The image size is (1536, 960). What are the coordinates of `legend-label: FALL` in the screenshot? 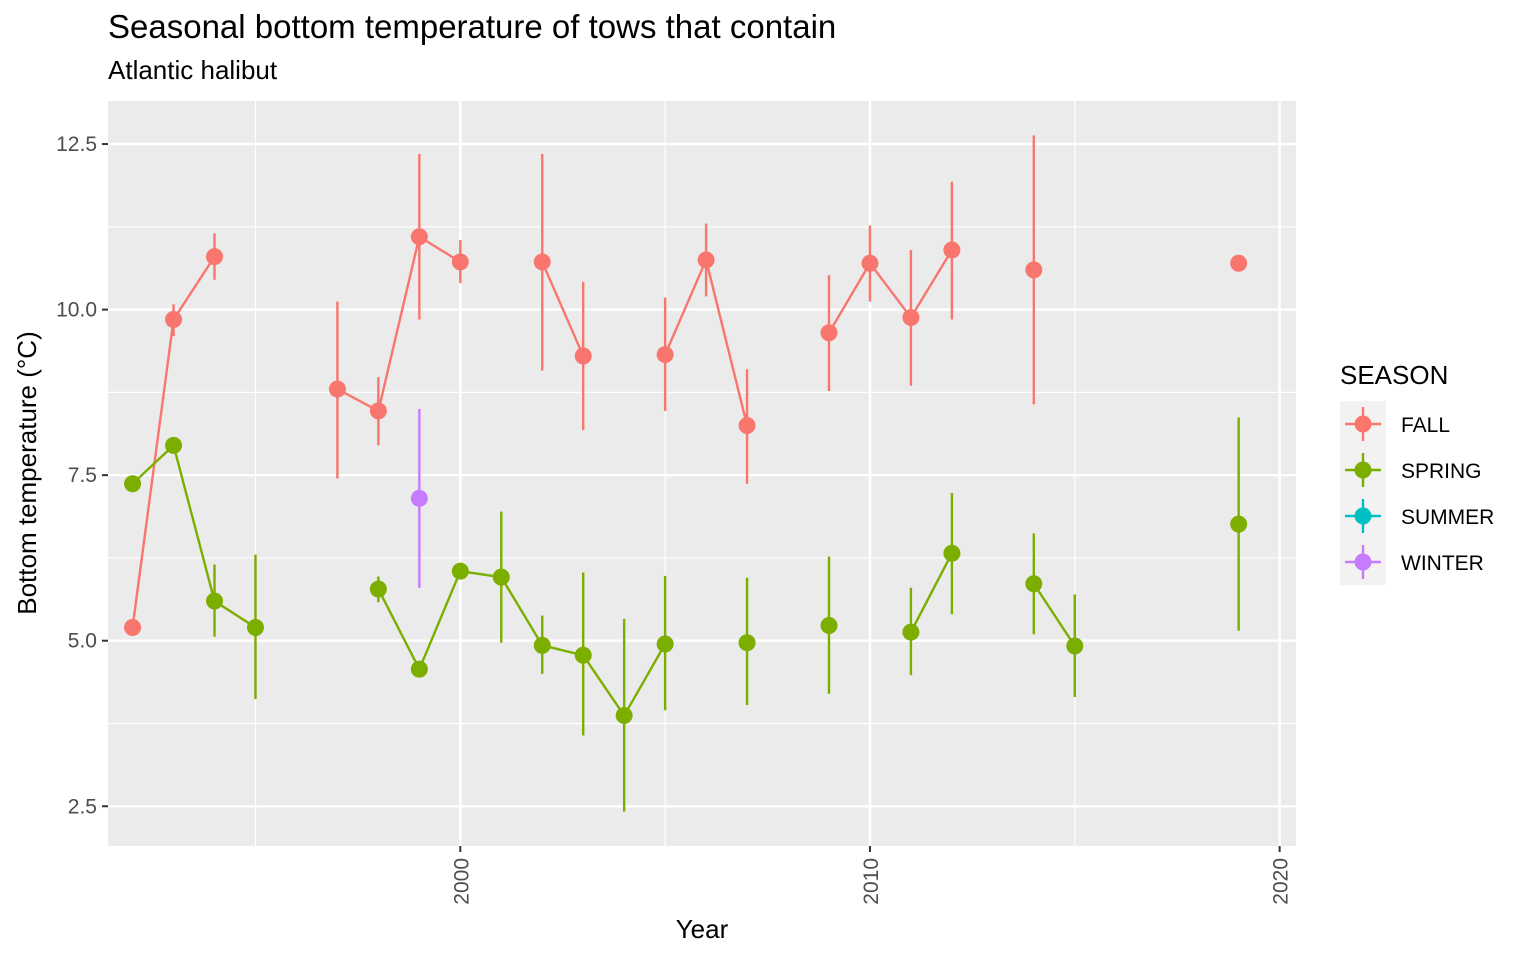 It's located at (1425, 425).